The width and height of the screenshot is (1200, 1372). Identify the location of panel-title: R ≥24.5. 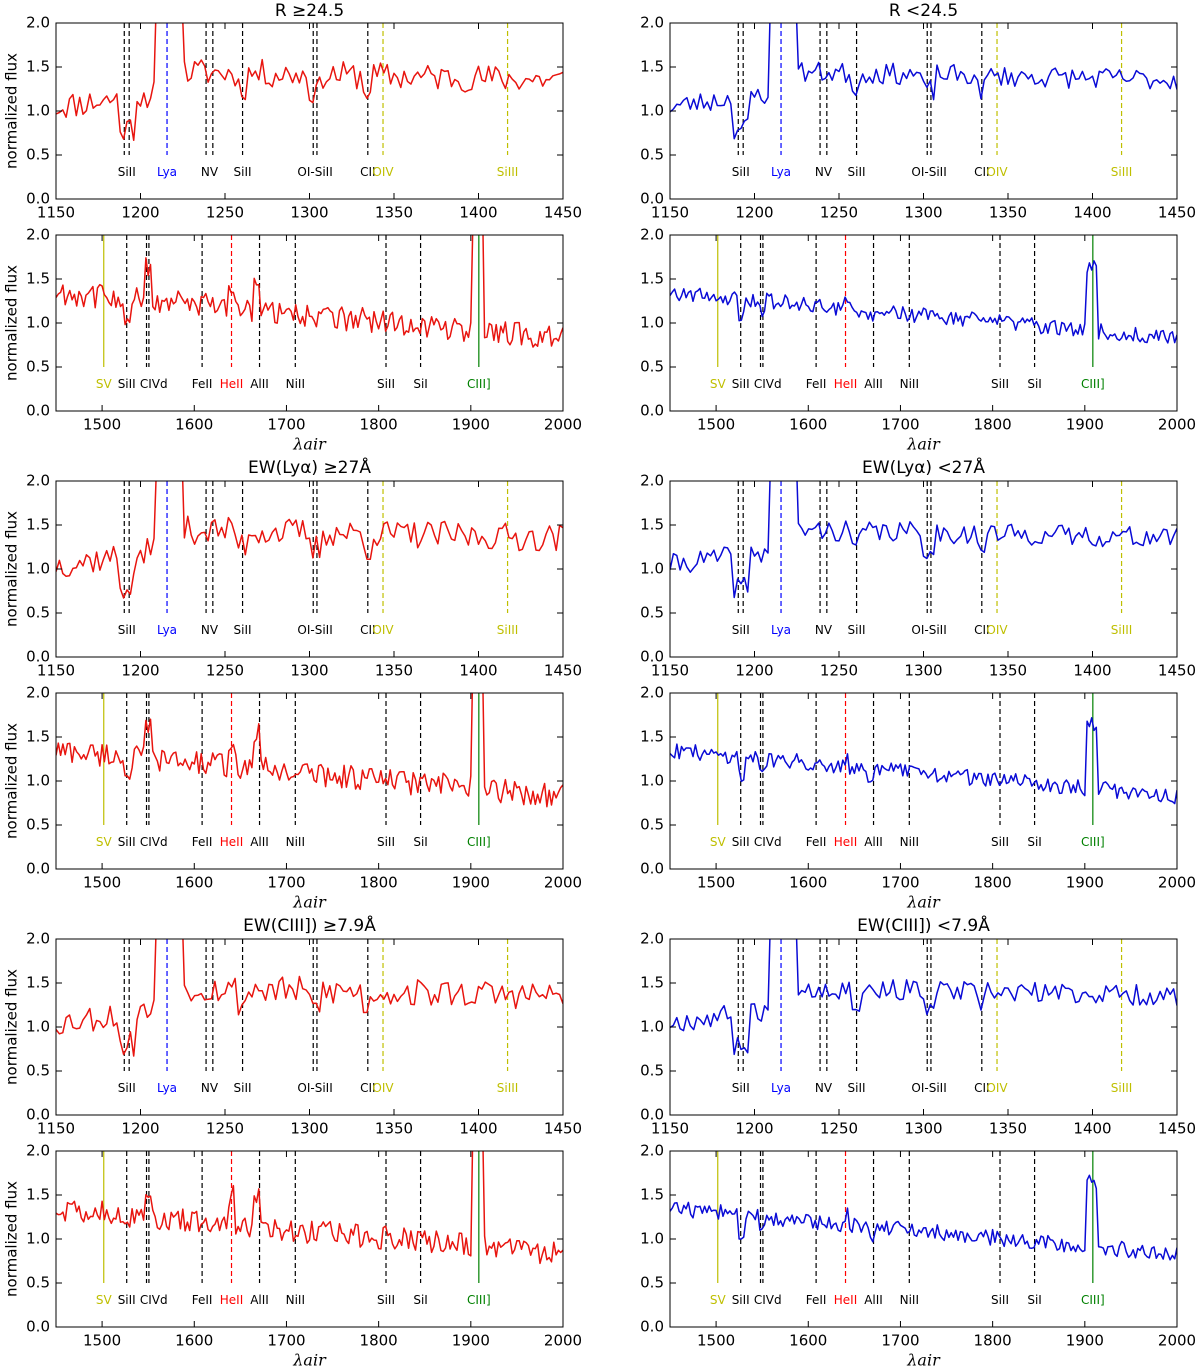
(309, 11).